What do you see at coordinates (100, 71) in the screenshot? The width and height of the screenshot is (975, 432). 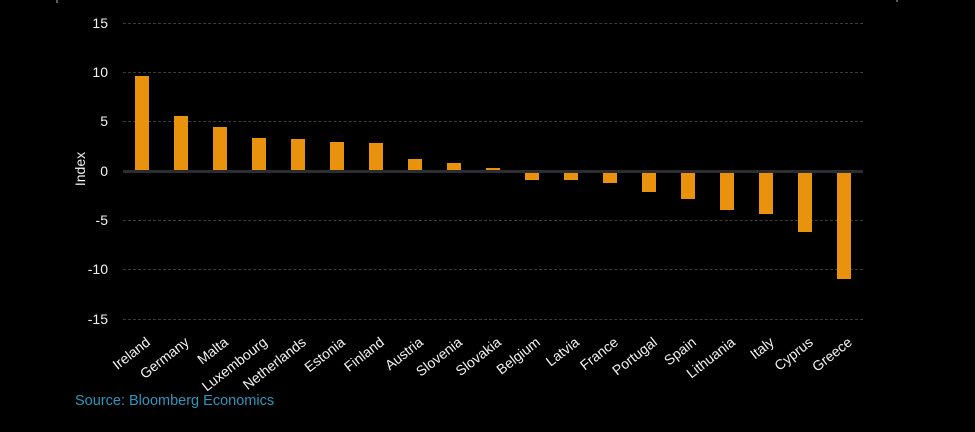 I see `y-tick-label: 10` at bounding box center [100, 71].